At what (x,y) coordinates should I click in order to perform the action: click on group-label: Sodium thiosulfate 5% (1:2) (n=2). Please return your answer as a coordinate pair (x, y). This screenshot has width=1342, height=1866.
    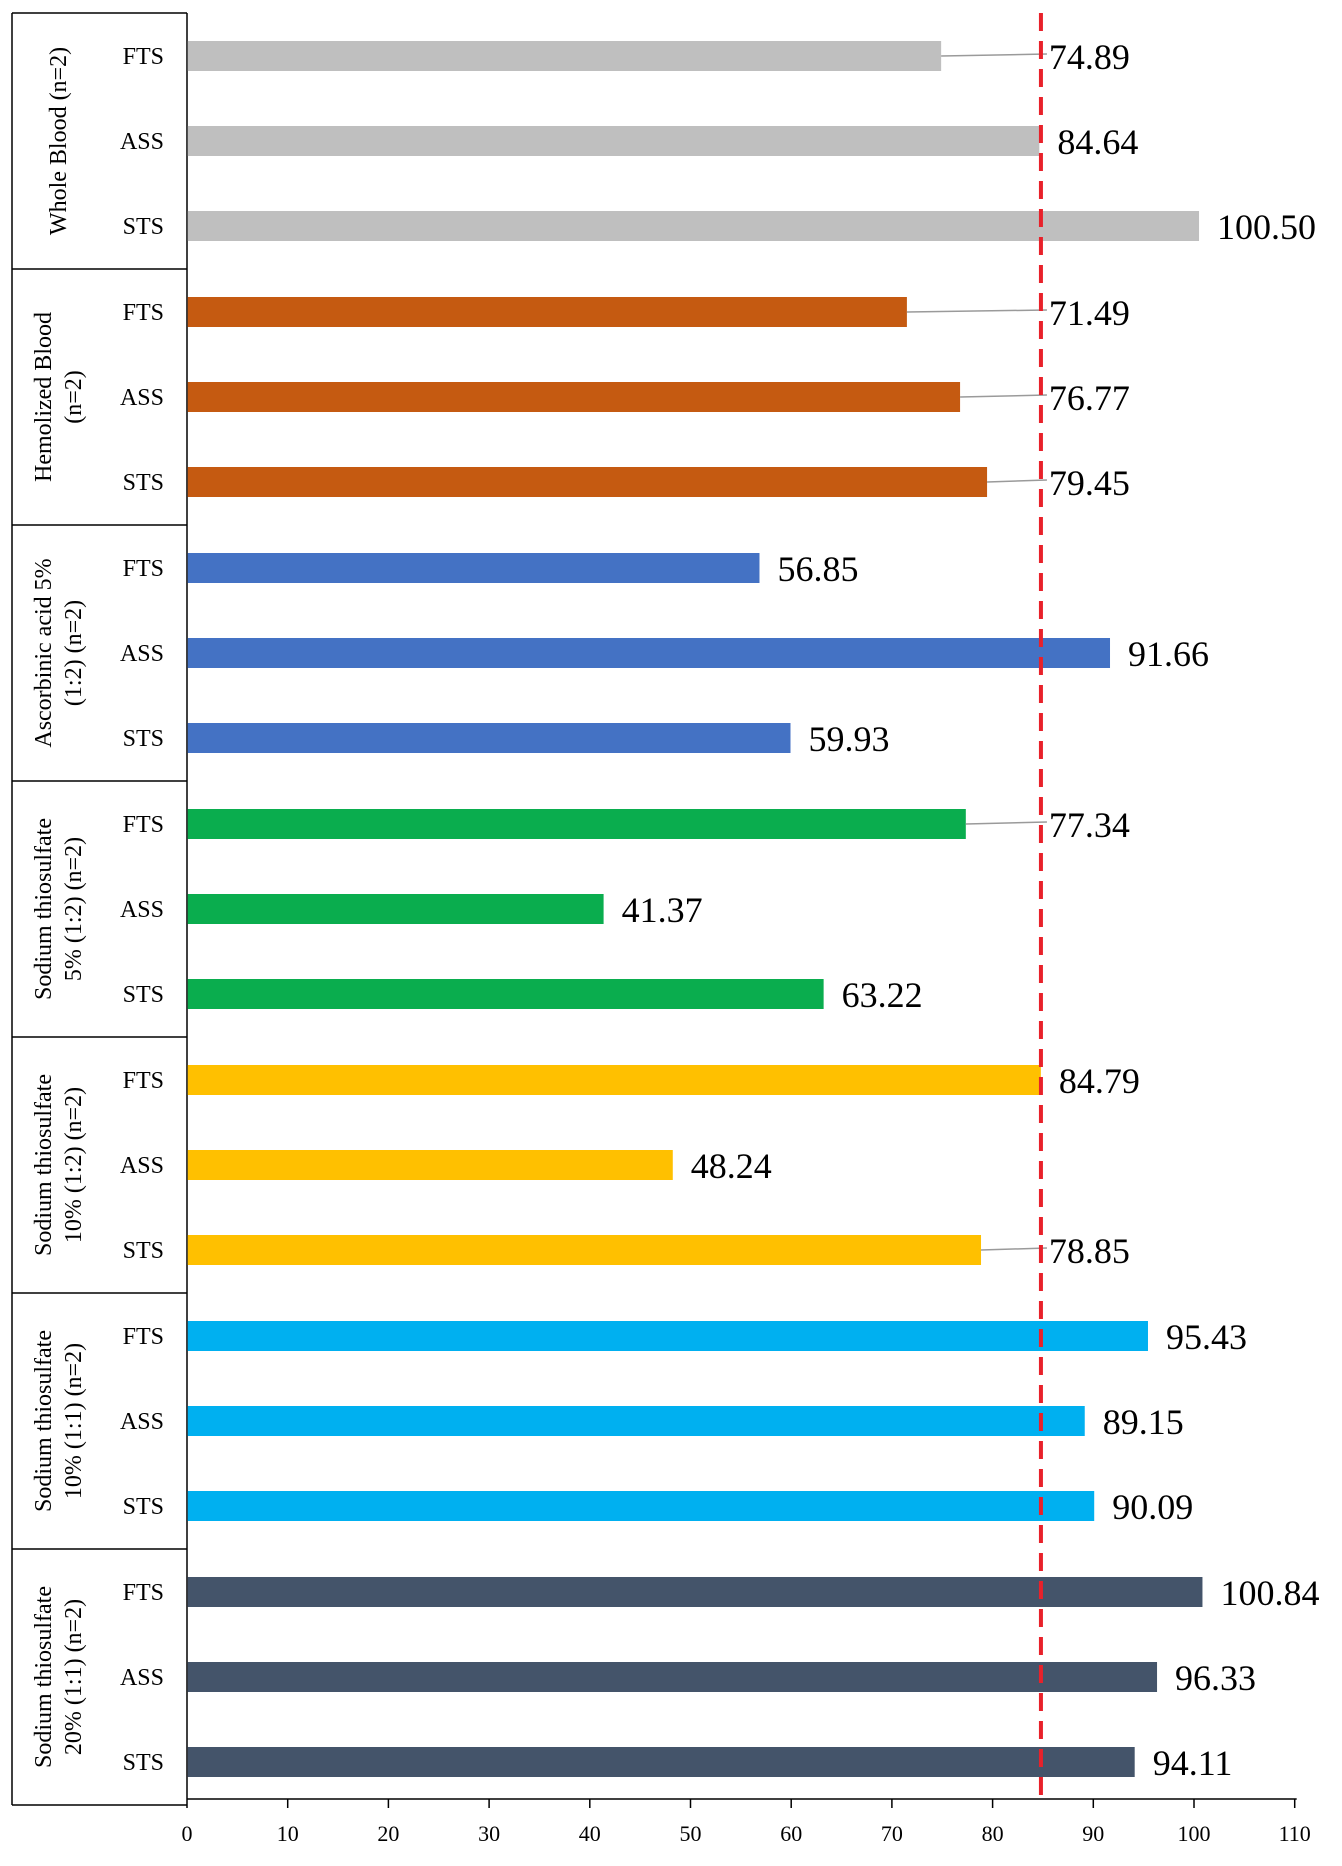
    Looking at the image, I should click on (59, 909).